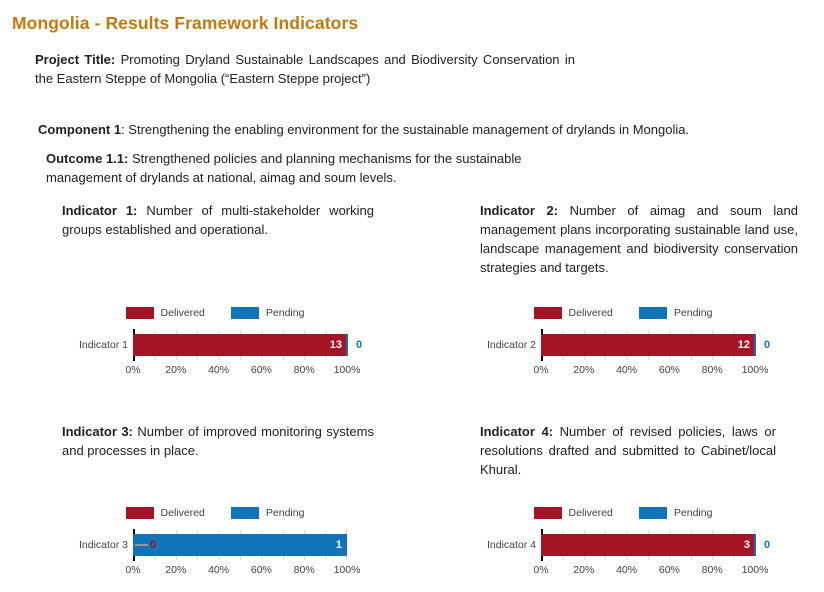 This screenshot has width=824, height=592. Describe the element at coordinates (648, 545) in the screenshot. I see `delivered-bar: 3` at that location.